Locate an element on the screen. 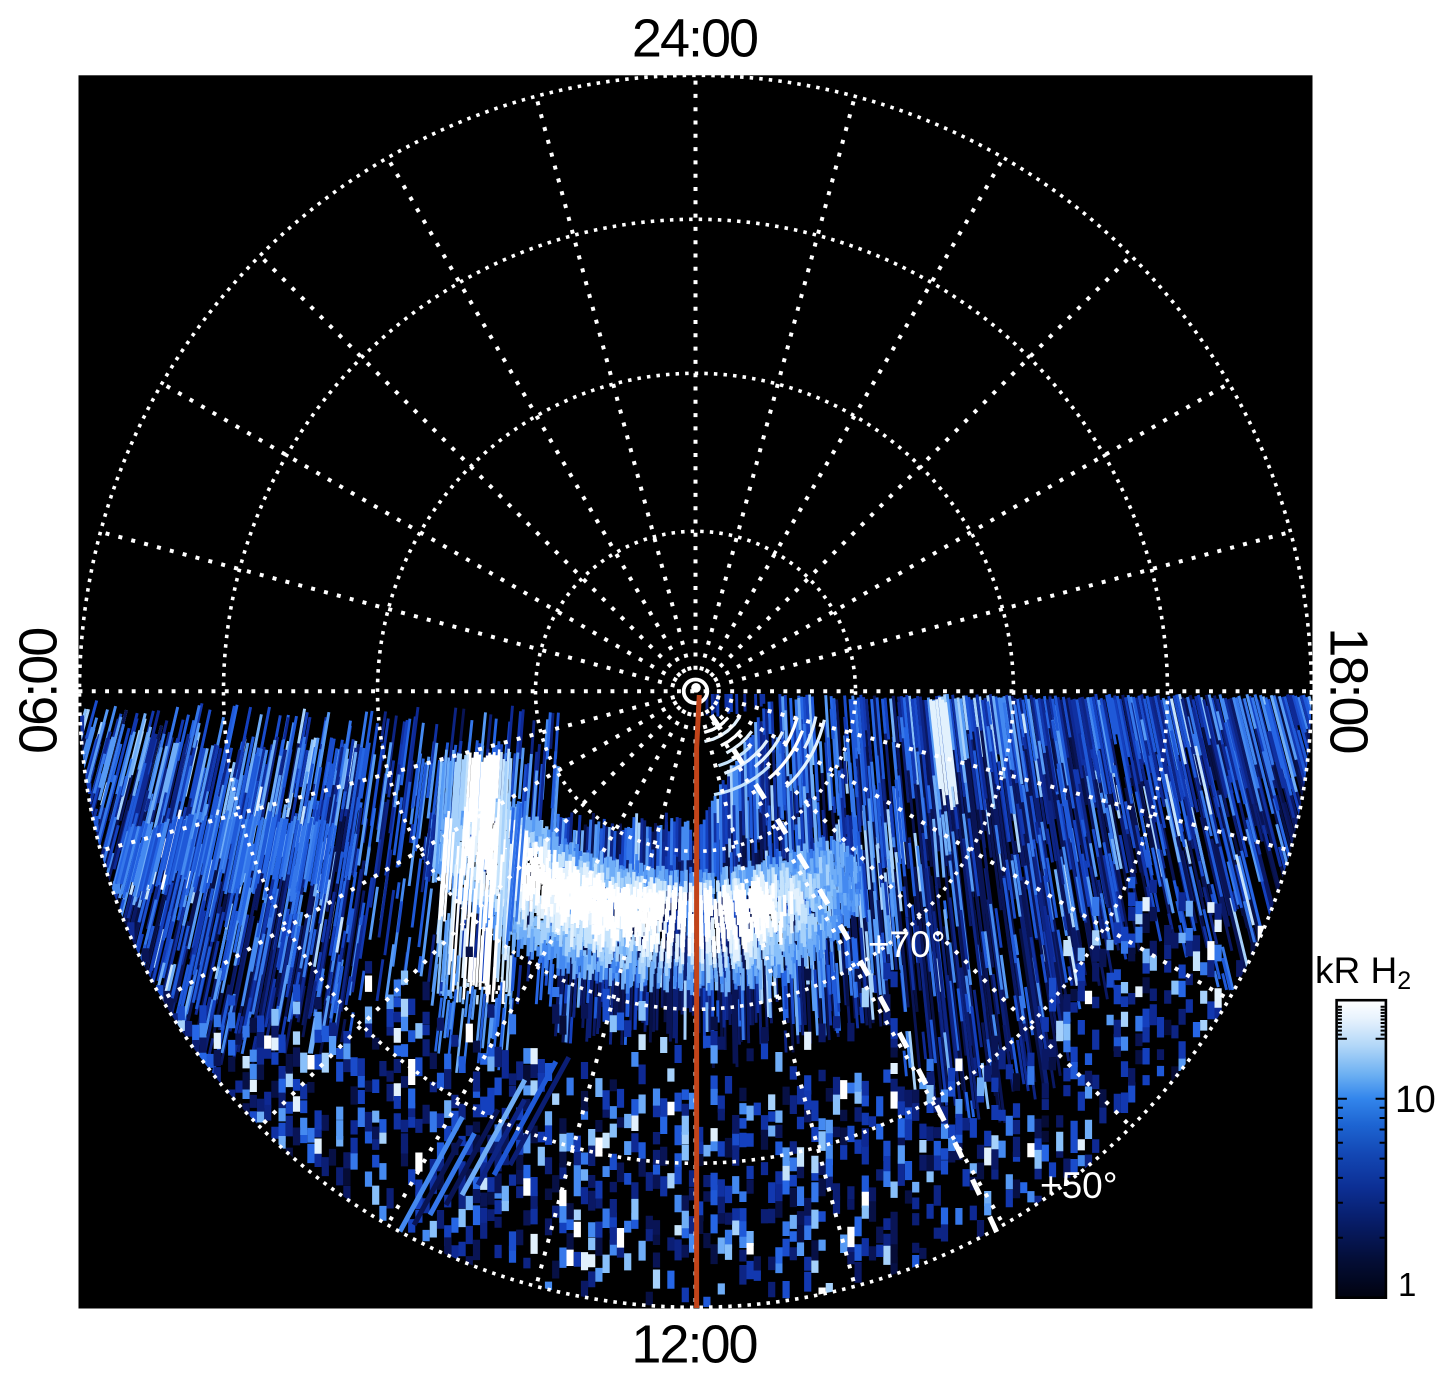 This screenshot has height=1384, width=1447. svg-text: 06:00 is located at coordinates (39, 691).